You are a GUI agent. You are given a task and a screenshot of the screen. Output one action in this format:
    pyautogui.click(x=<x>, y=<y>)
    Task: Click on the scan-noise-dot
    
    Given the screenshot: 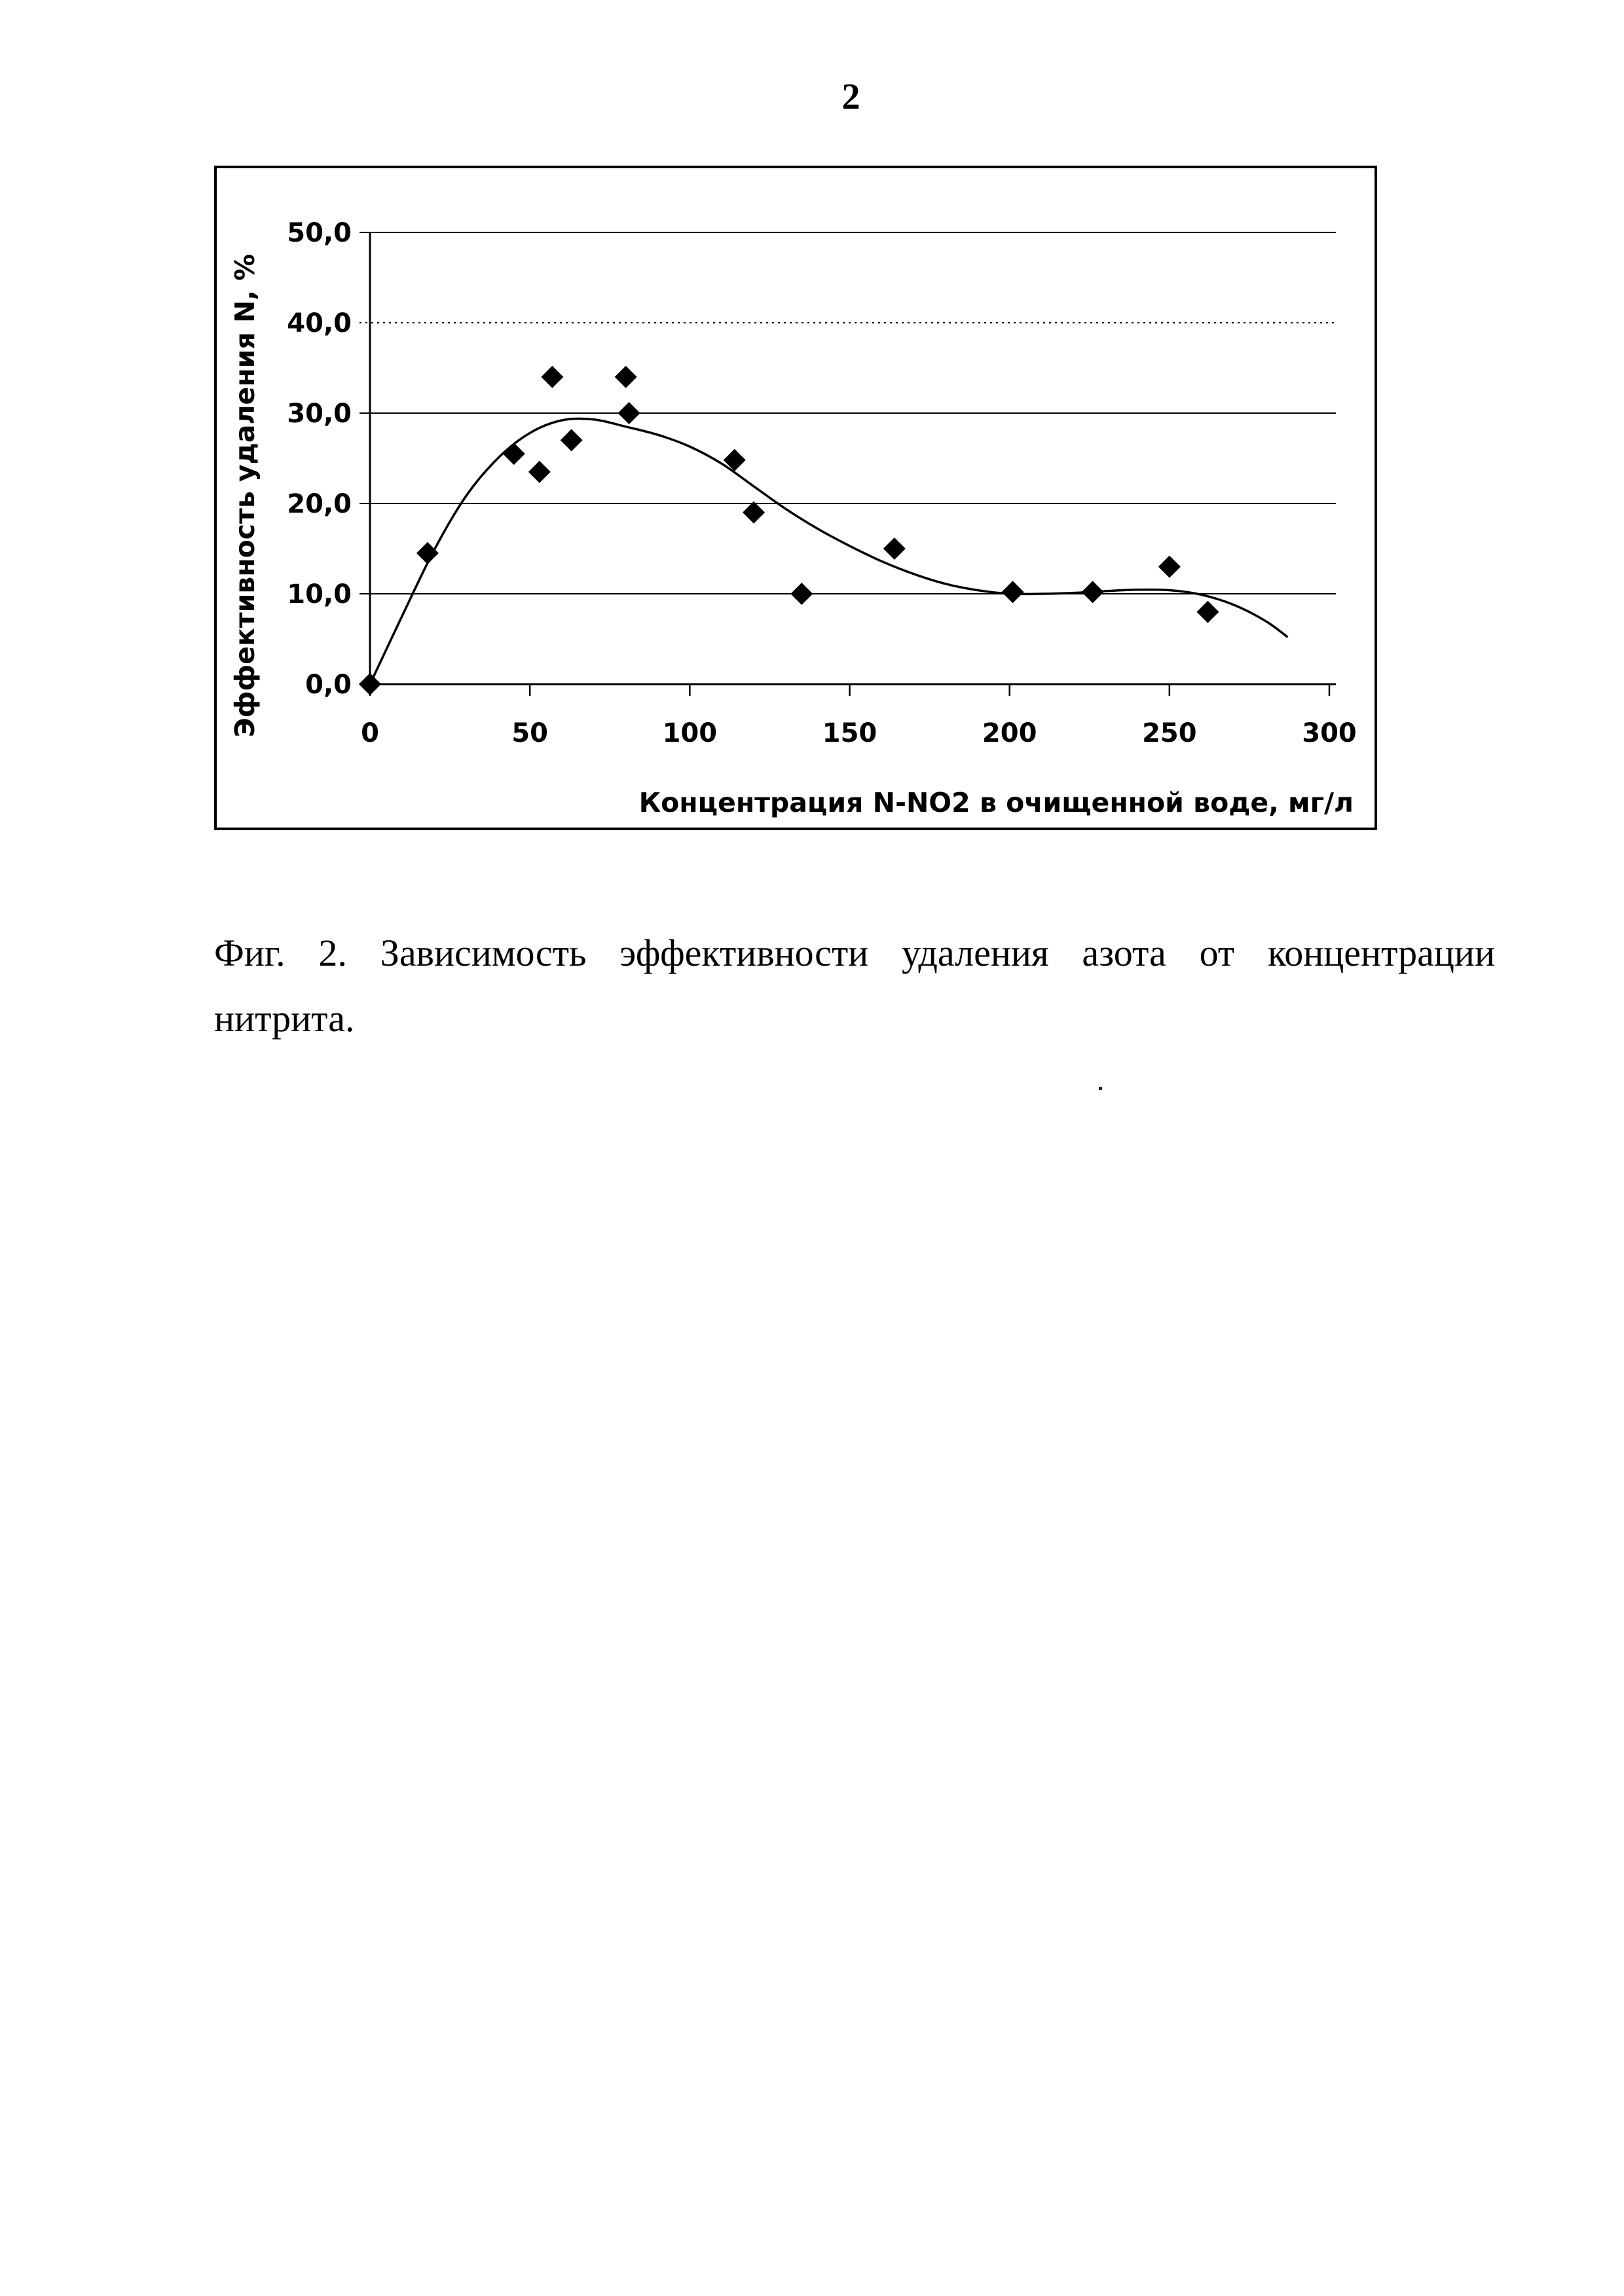 What is the action you would take?
    pyautogui.click(x=1100, y=1088)
    